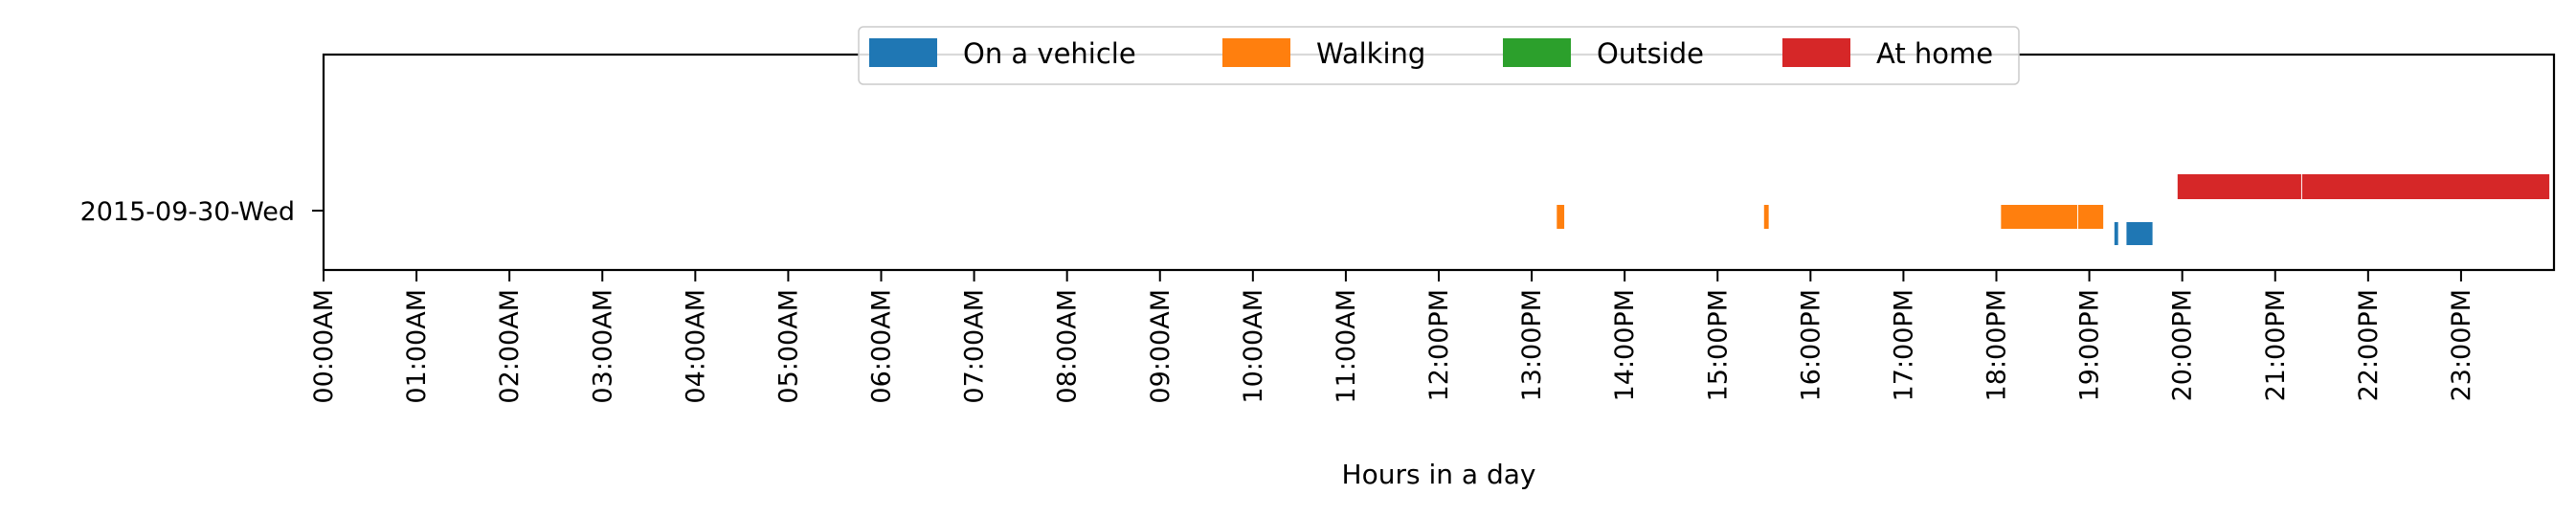 This screenshot has height=517, width=2576. Describe the element at coordinates (417, 346) in the screenshot. I see `x-tick-label-1: 01:00AM` at that location.